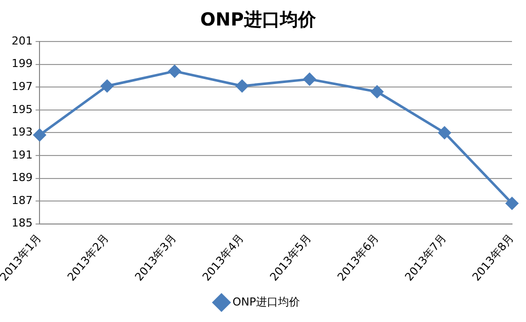  I want to click on y-tick-label: 201, so click(22, 41).